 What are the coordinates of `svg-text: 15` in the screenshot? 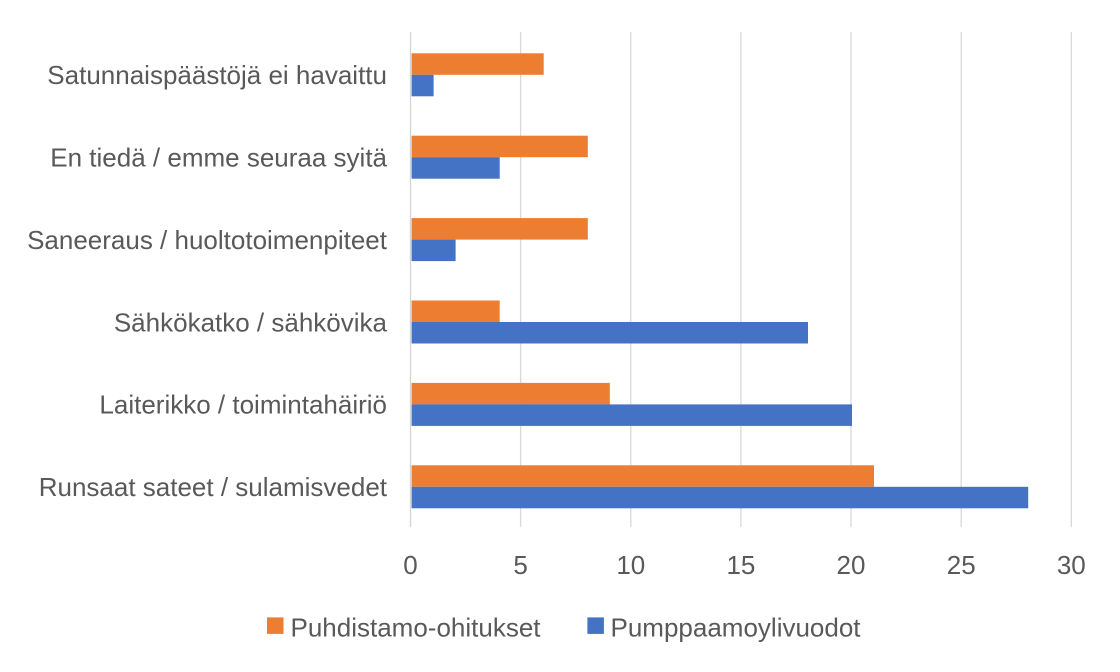 It's located at (740, 565).